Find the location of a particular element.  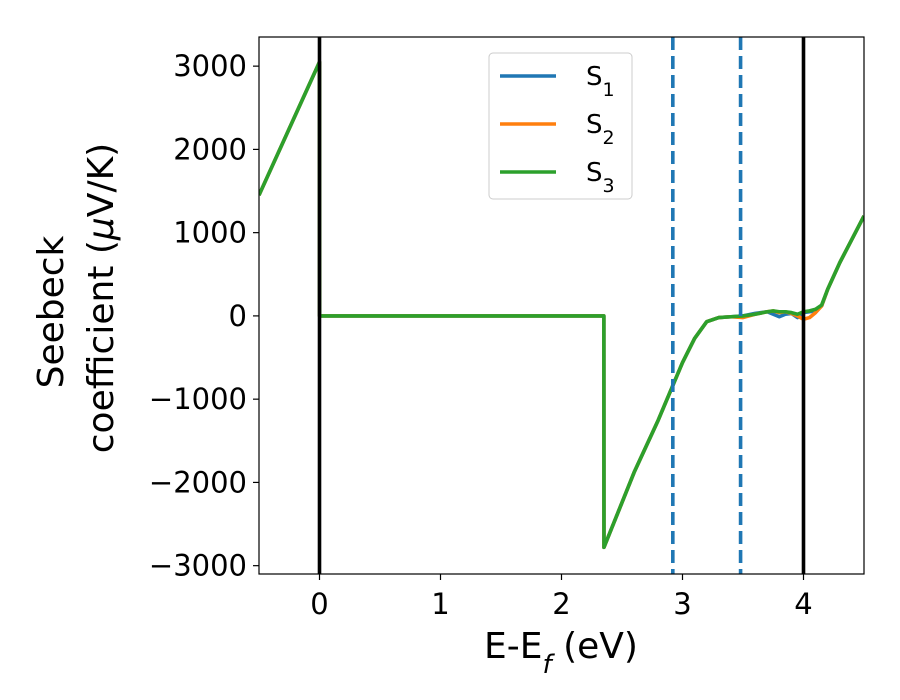

x-tick-label: 4 is located at coordinates (803, 604).